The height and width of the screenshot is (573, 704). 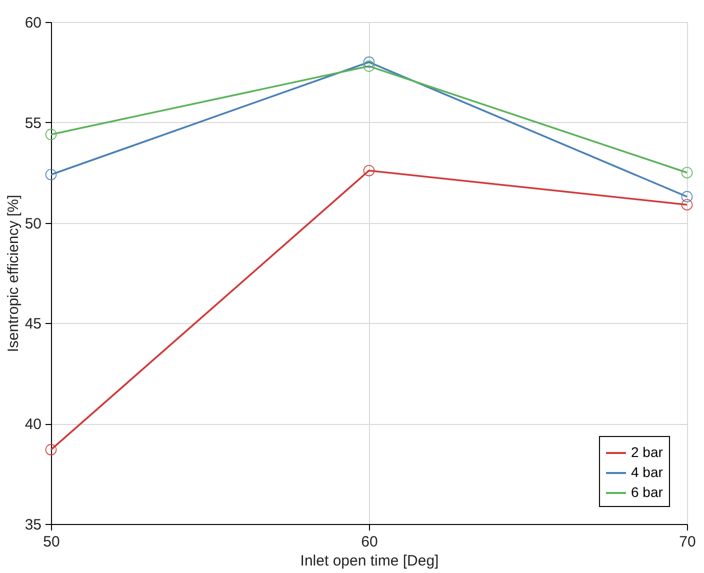 I want to click on x-tick-label: 70, so click(x=687, y=542).